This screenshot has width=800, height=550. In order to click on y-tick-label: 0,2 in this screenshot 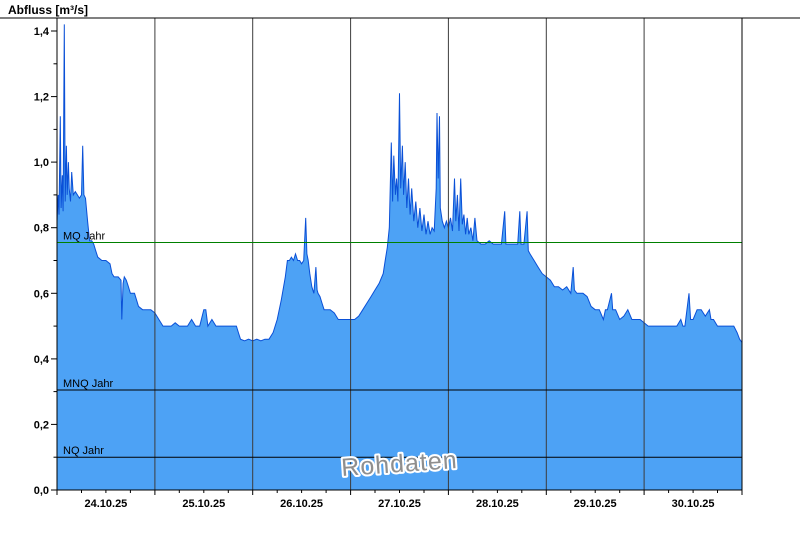, I will do `click(41, 425)`.